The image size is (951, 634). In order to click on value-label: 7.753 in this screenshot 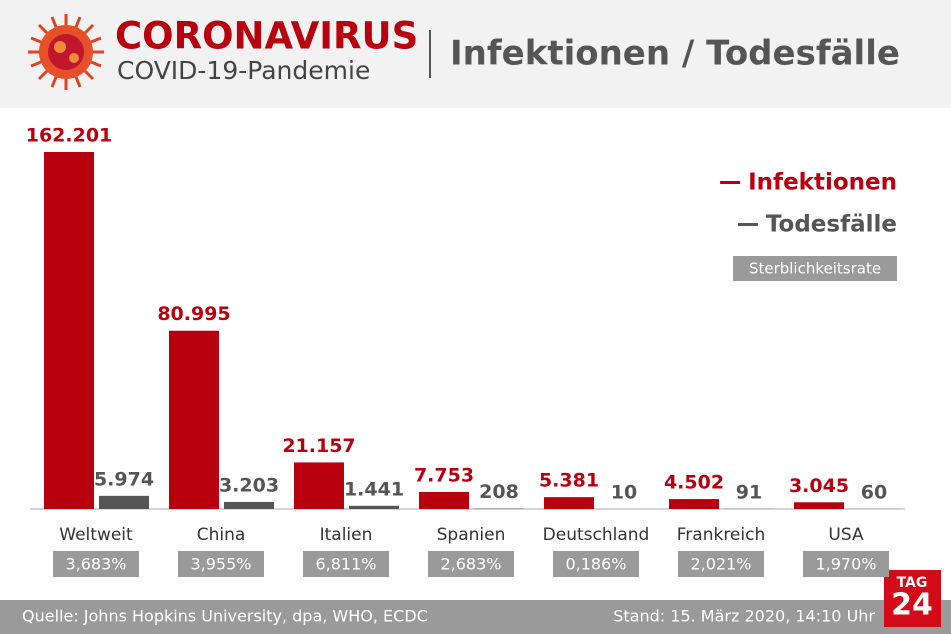, I will do `click(444, 475)`.